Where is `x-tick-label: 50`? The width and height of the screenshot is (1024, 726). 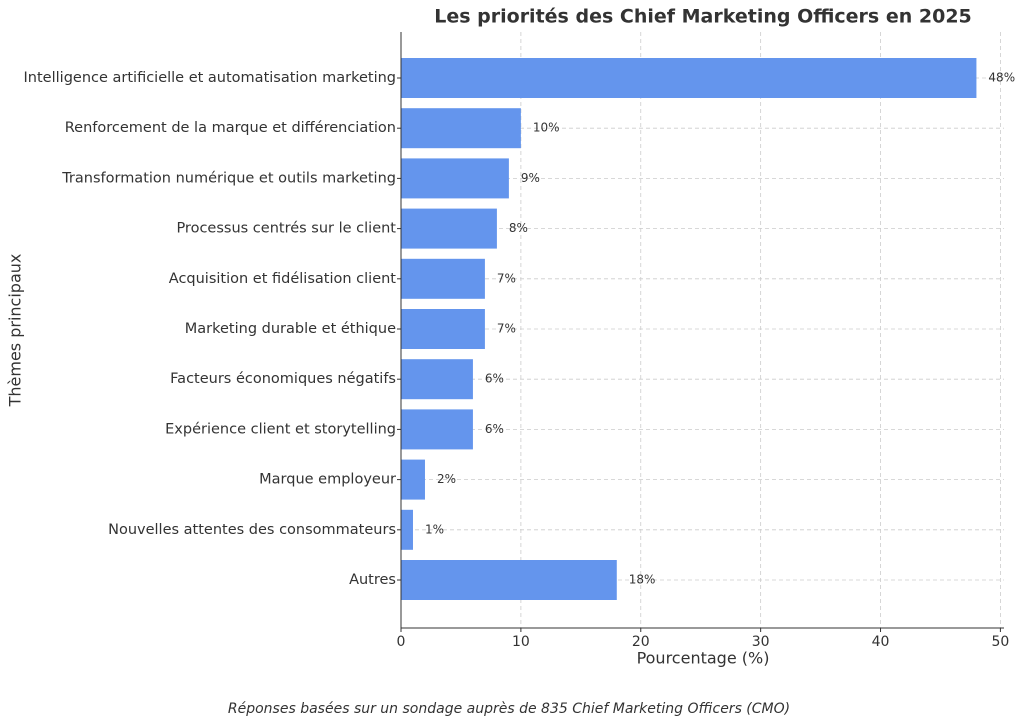
x-tick-label: 50 is located at coordinates (1000, 642).